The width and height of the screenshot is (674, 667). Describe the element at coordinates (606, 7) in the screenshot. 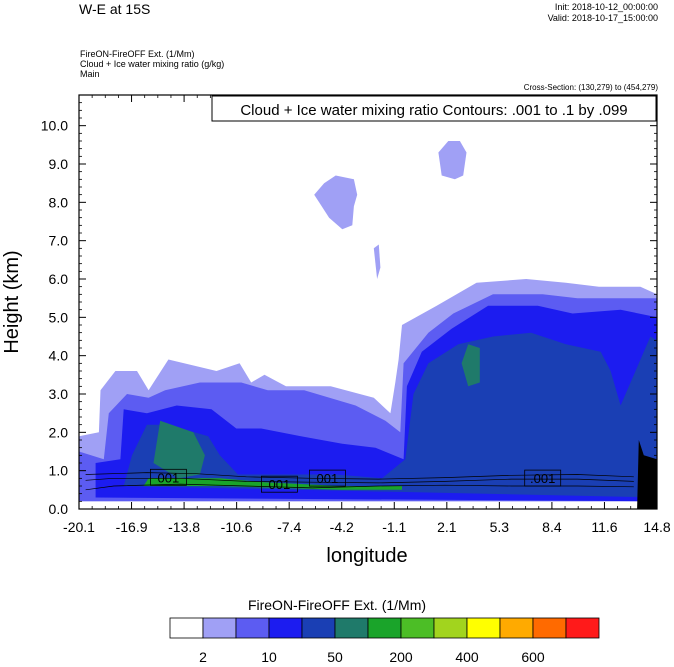

I see `init-time: Init: 2018-10-12_00:00:00` at that location.